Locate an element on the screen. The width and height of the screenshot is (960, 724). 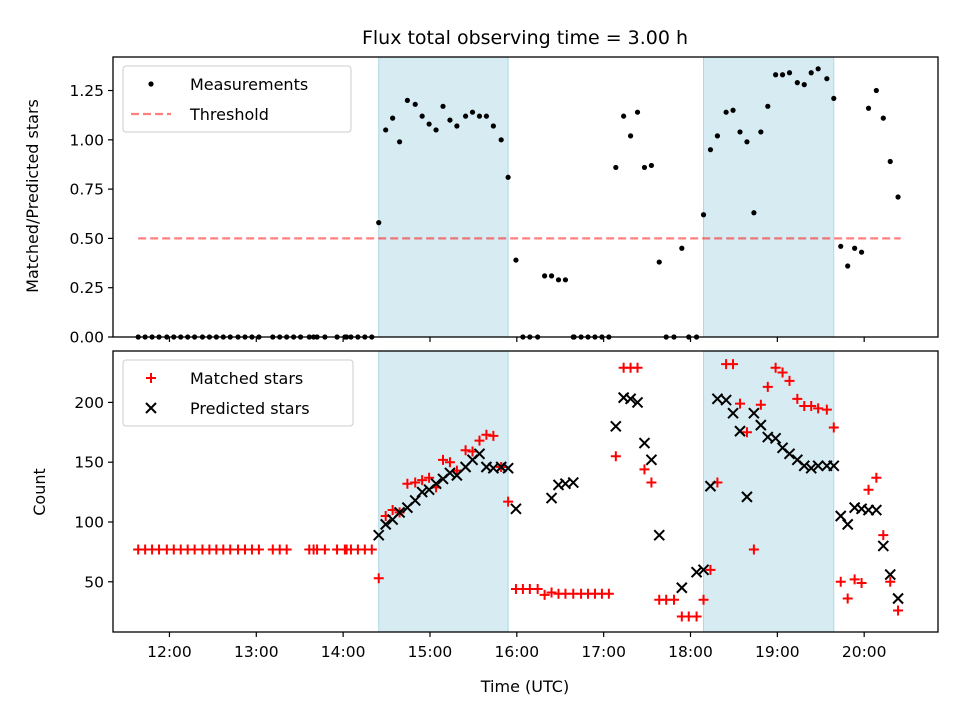
y-tick-label: 0.50 is located at coordinates (86, 239).